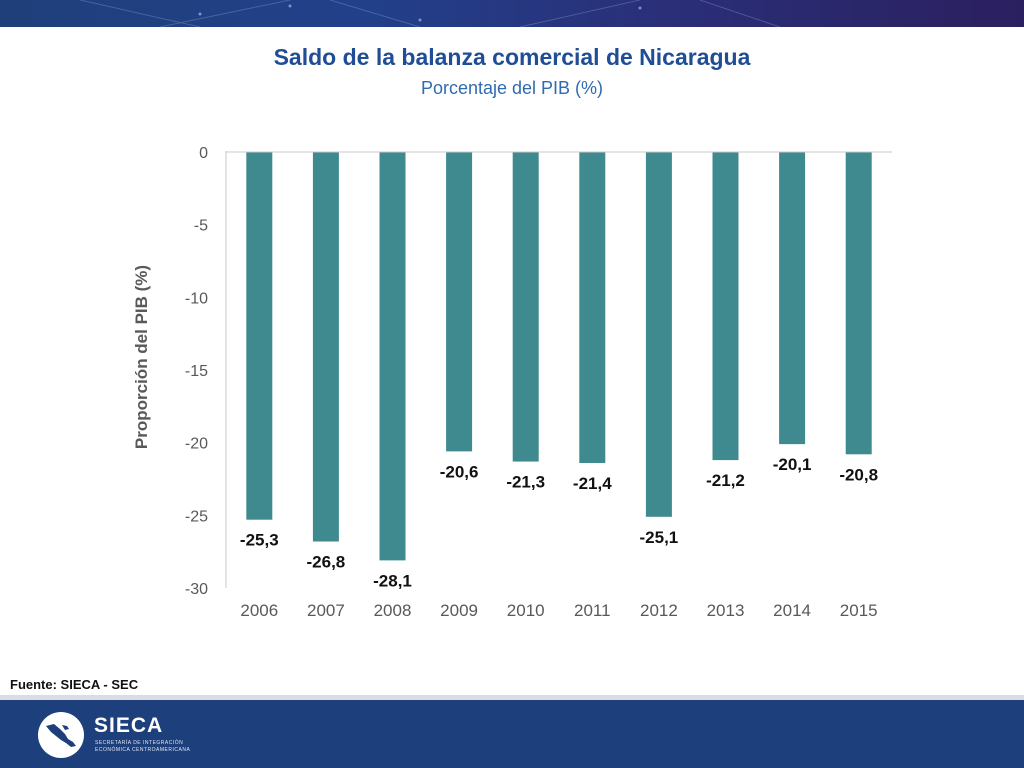 The width and height of the screenshot is (1024, 768). Describe the element at coordinates (525, 307) in the screenshot. I see `bar-2010` at that location.